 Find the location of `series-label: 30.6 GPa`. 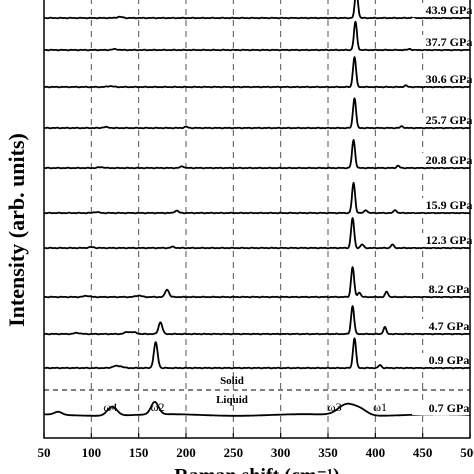

series-label: 30.6 GPa is located at coordinates (449, 79).